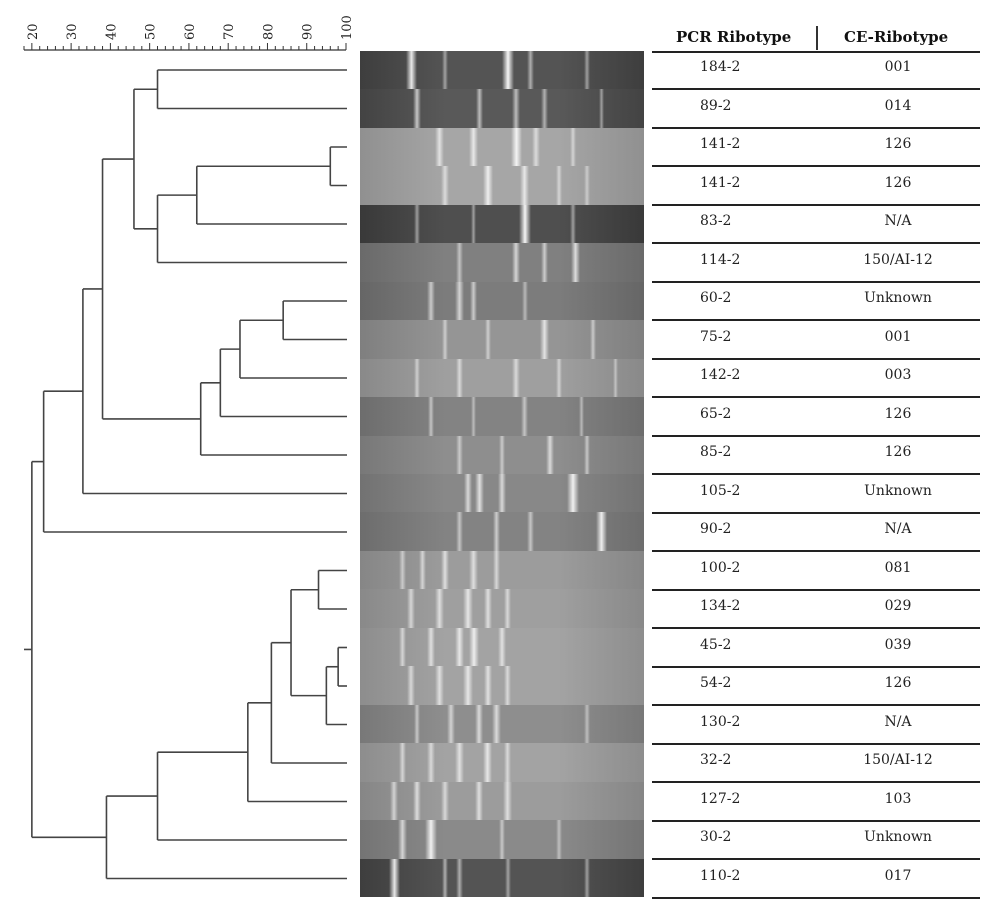 The height and width of the screenshot is (918, 1000). I want to click on ce-ribotype-cell: 014, so click(898, 105).